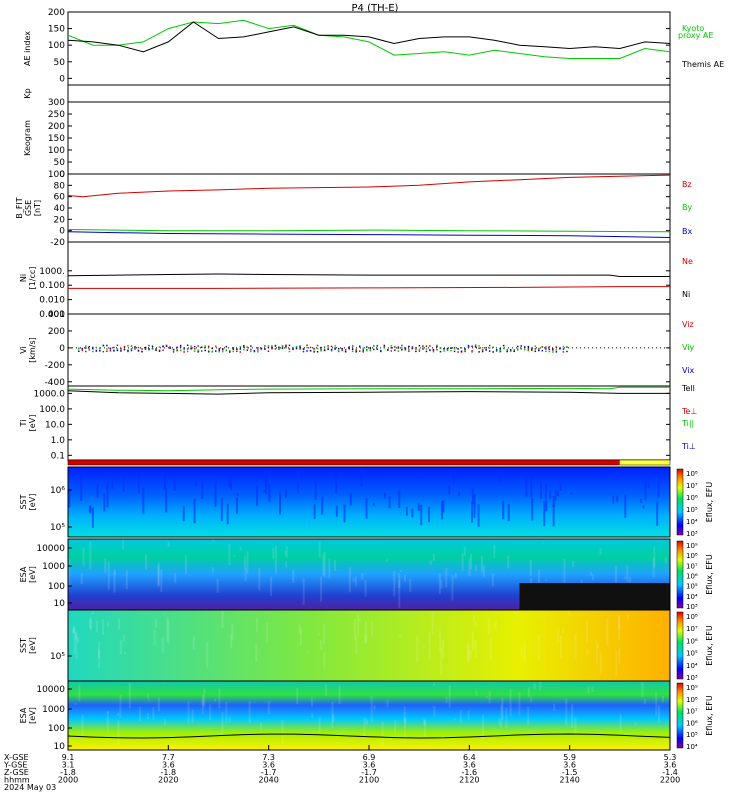 Image resolution: width=750 pixels, height=800 pixels. What do you see at coordinates (52, 286) in the screenshot?
I see `y-tick-label: 0.100` at bounding box center [52, 286].